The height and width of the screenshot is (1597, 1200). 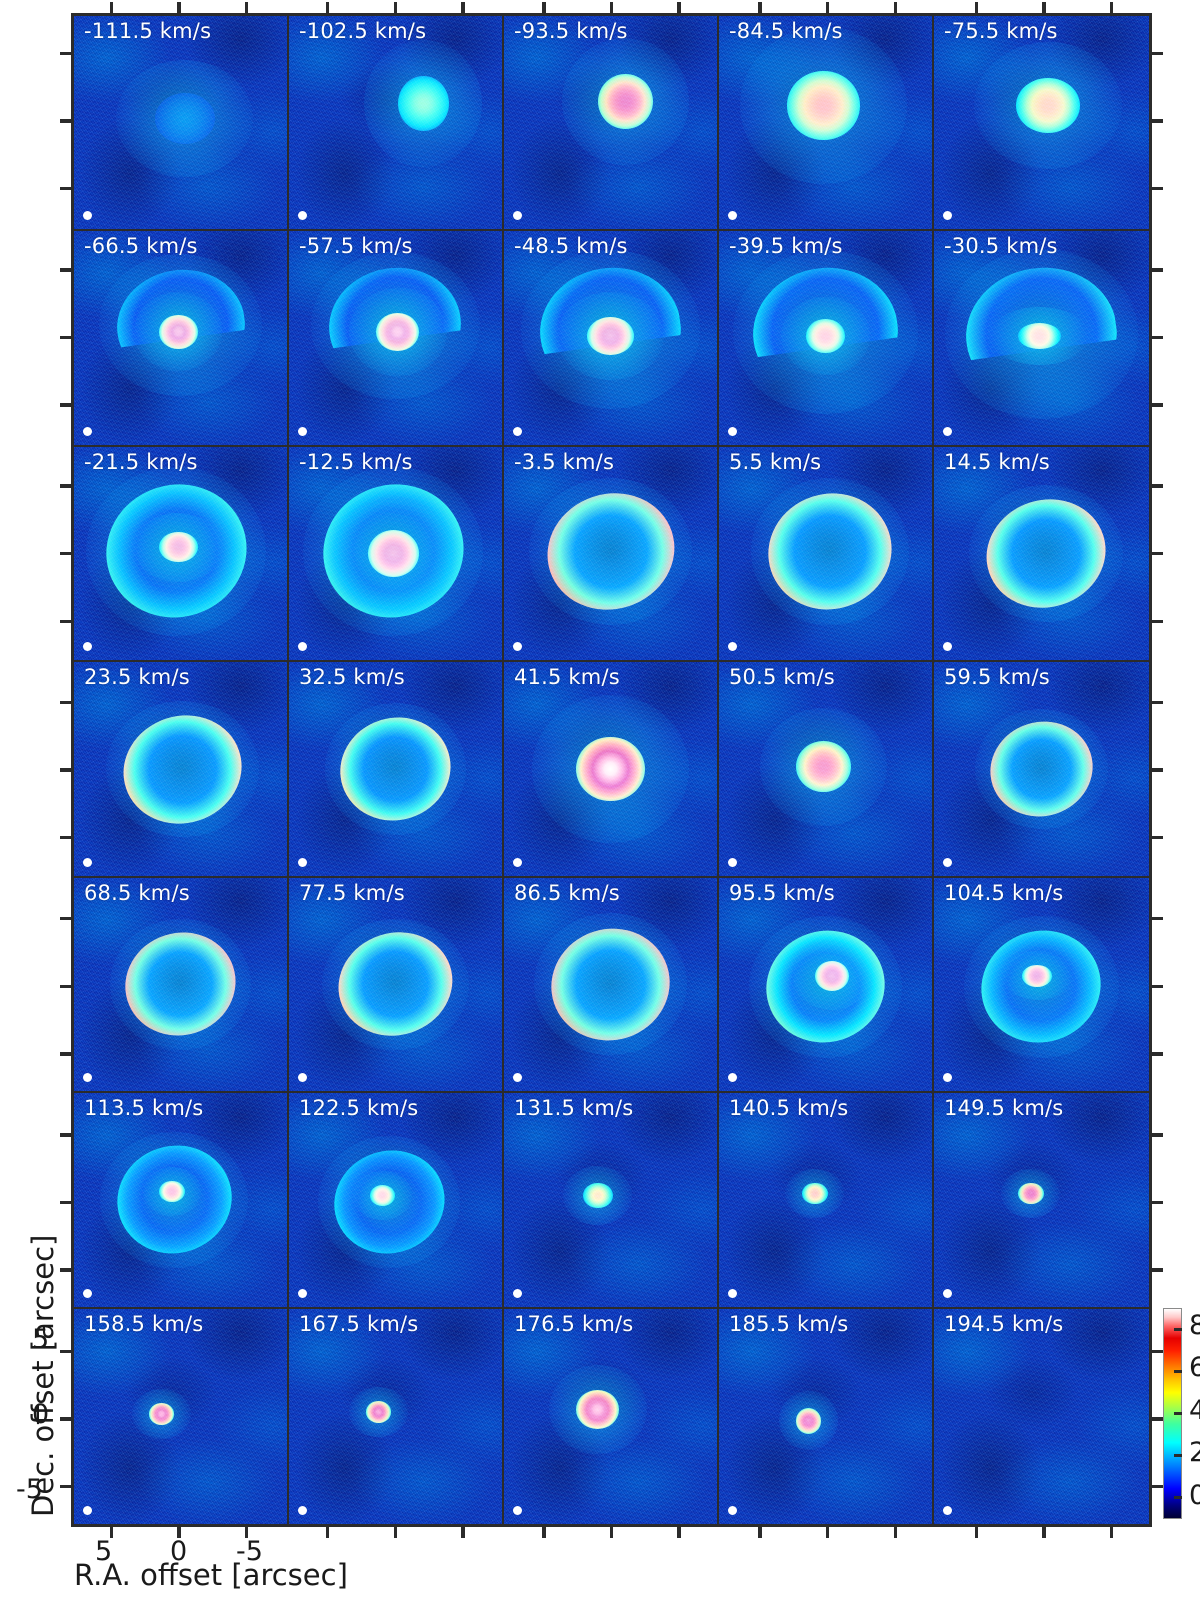 What do you see at coordinates (997, 677) in the screenshot?
I see `channel-velocity-label: 59.5 km/s` at bounding box center [997, 677].